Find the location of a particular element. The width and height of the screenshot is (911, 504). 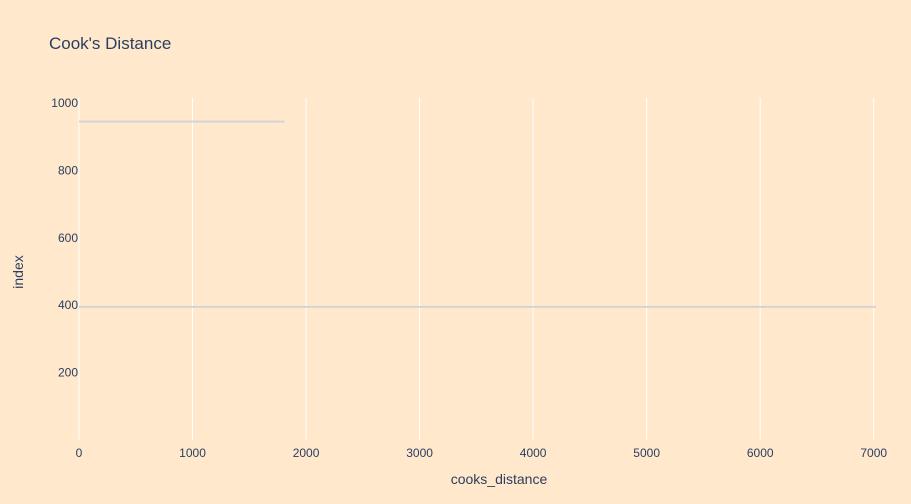

x-tick-label: 5000 is located at coordinates (646, 453).